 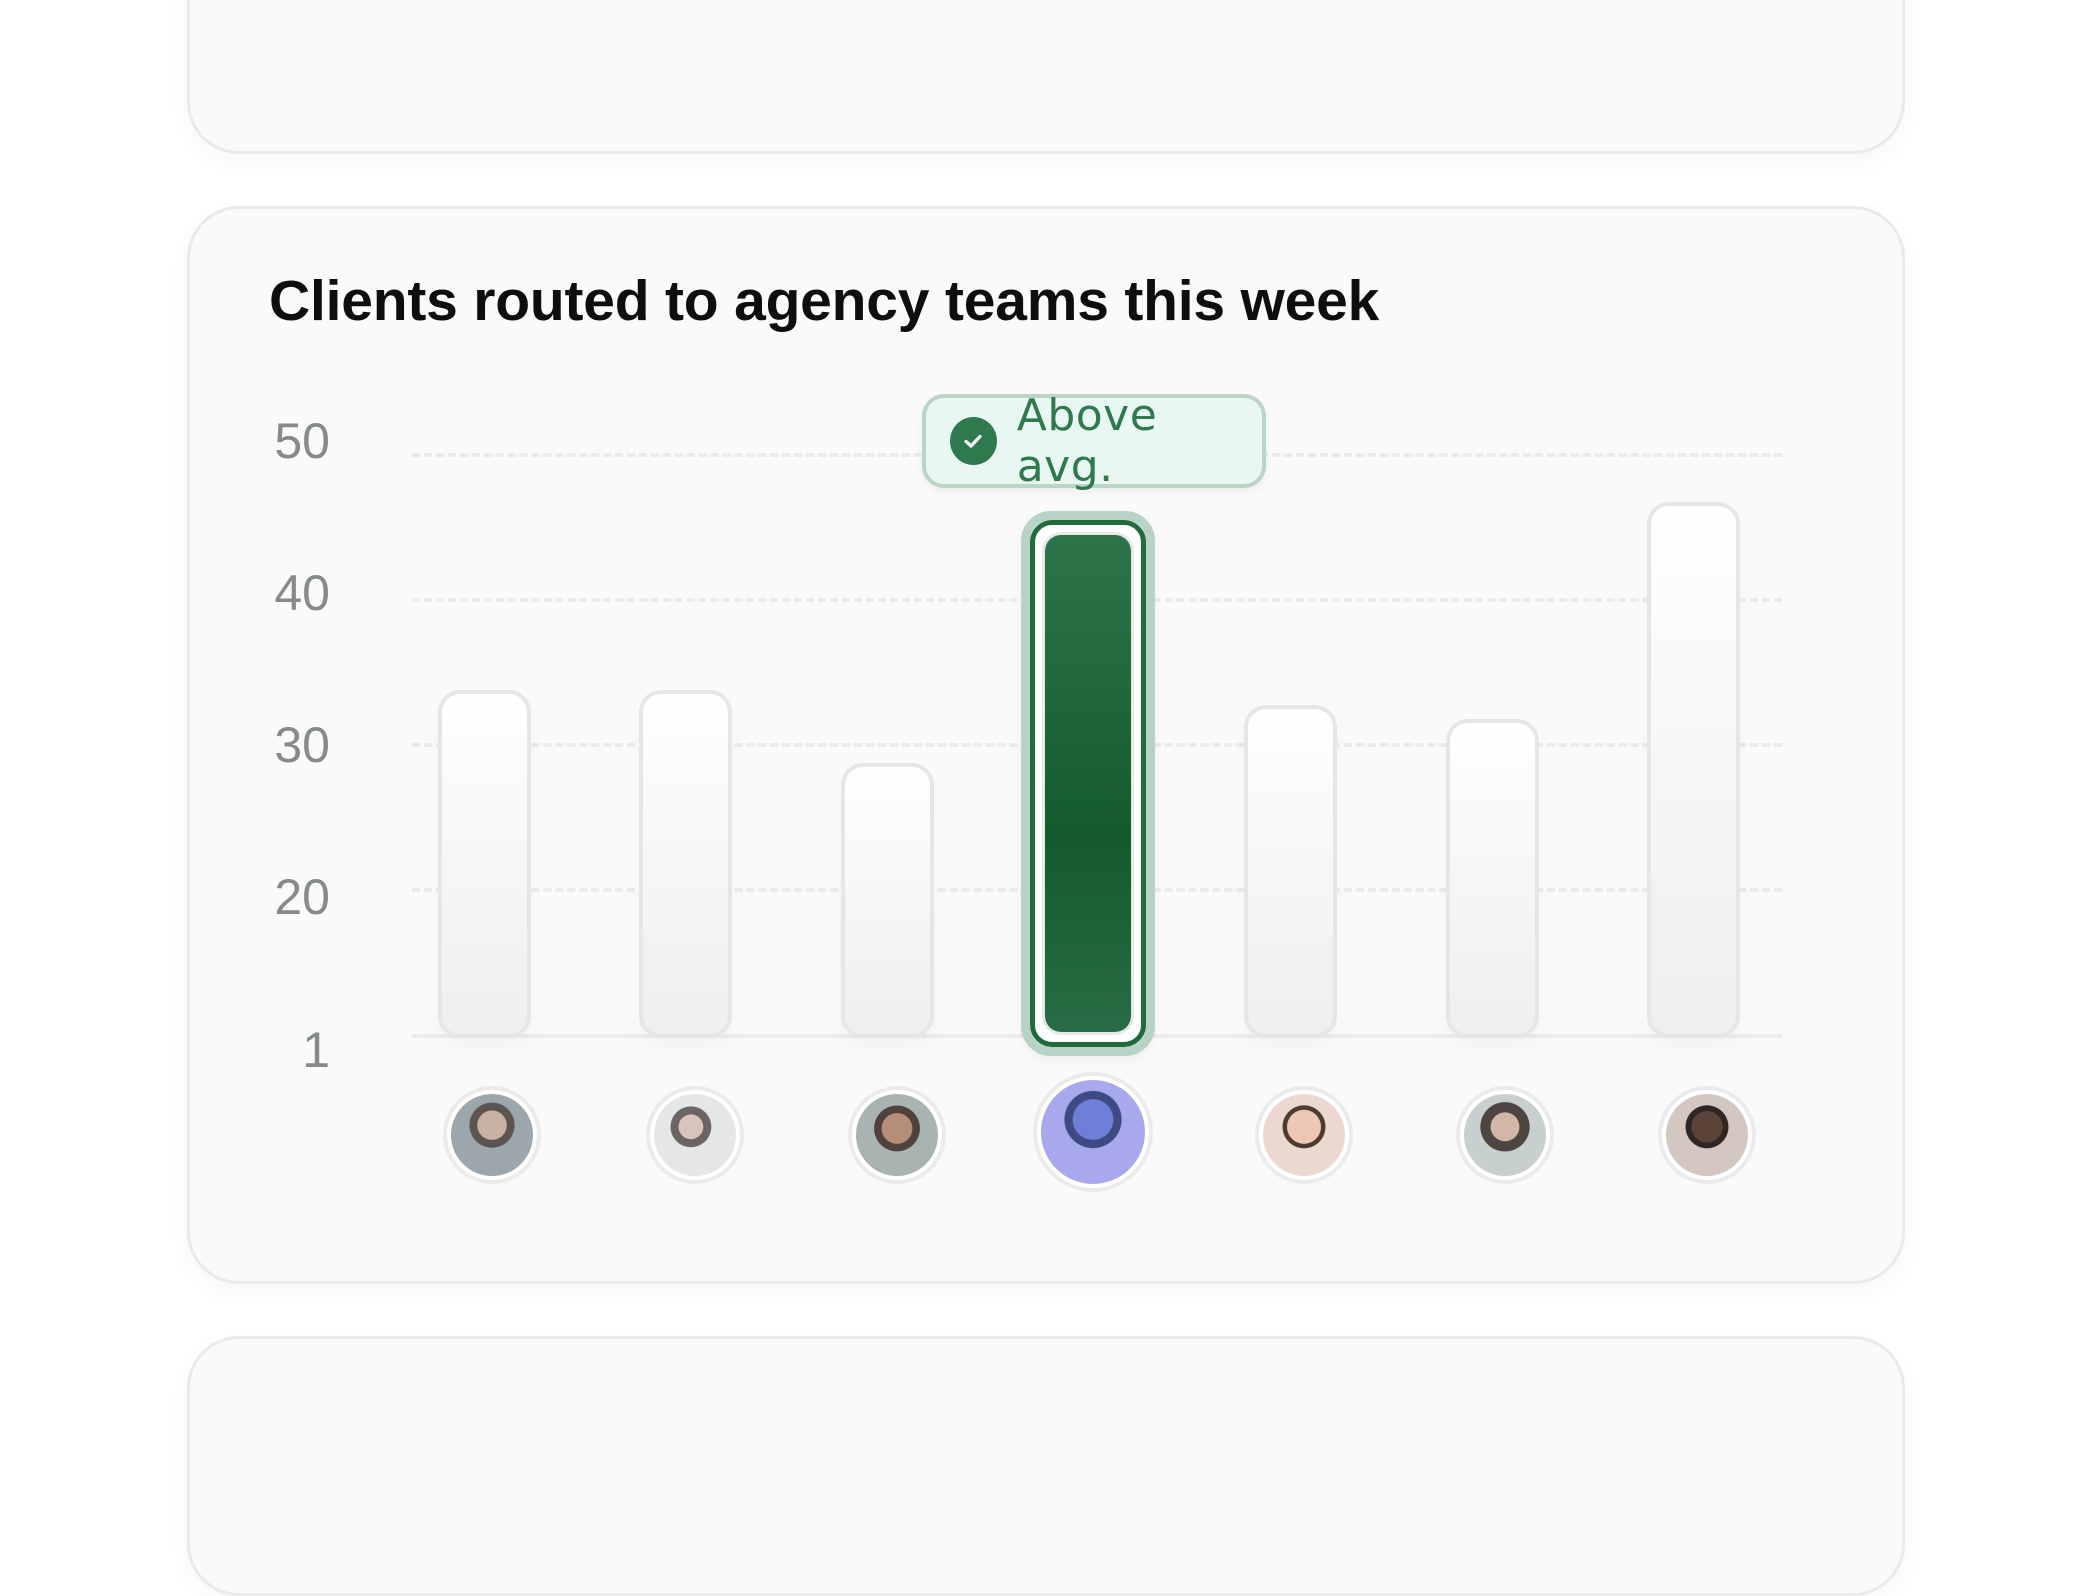 What do you see at coordinates (973, 441) in the screenshot?
I see `check-circle-icon` at bounding box center [973, 441].